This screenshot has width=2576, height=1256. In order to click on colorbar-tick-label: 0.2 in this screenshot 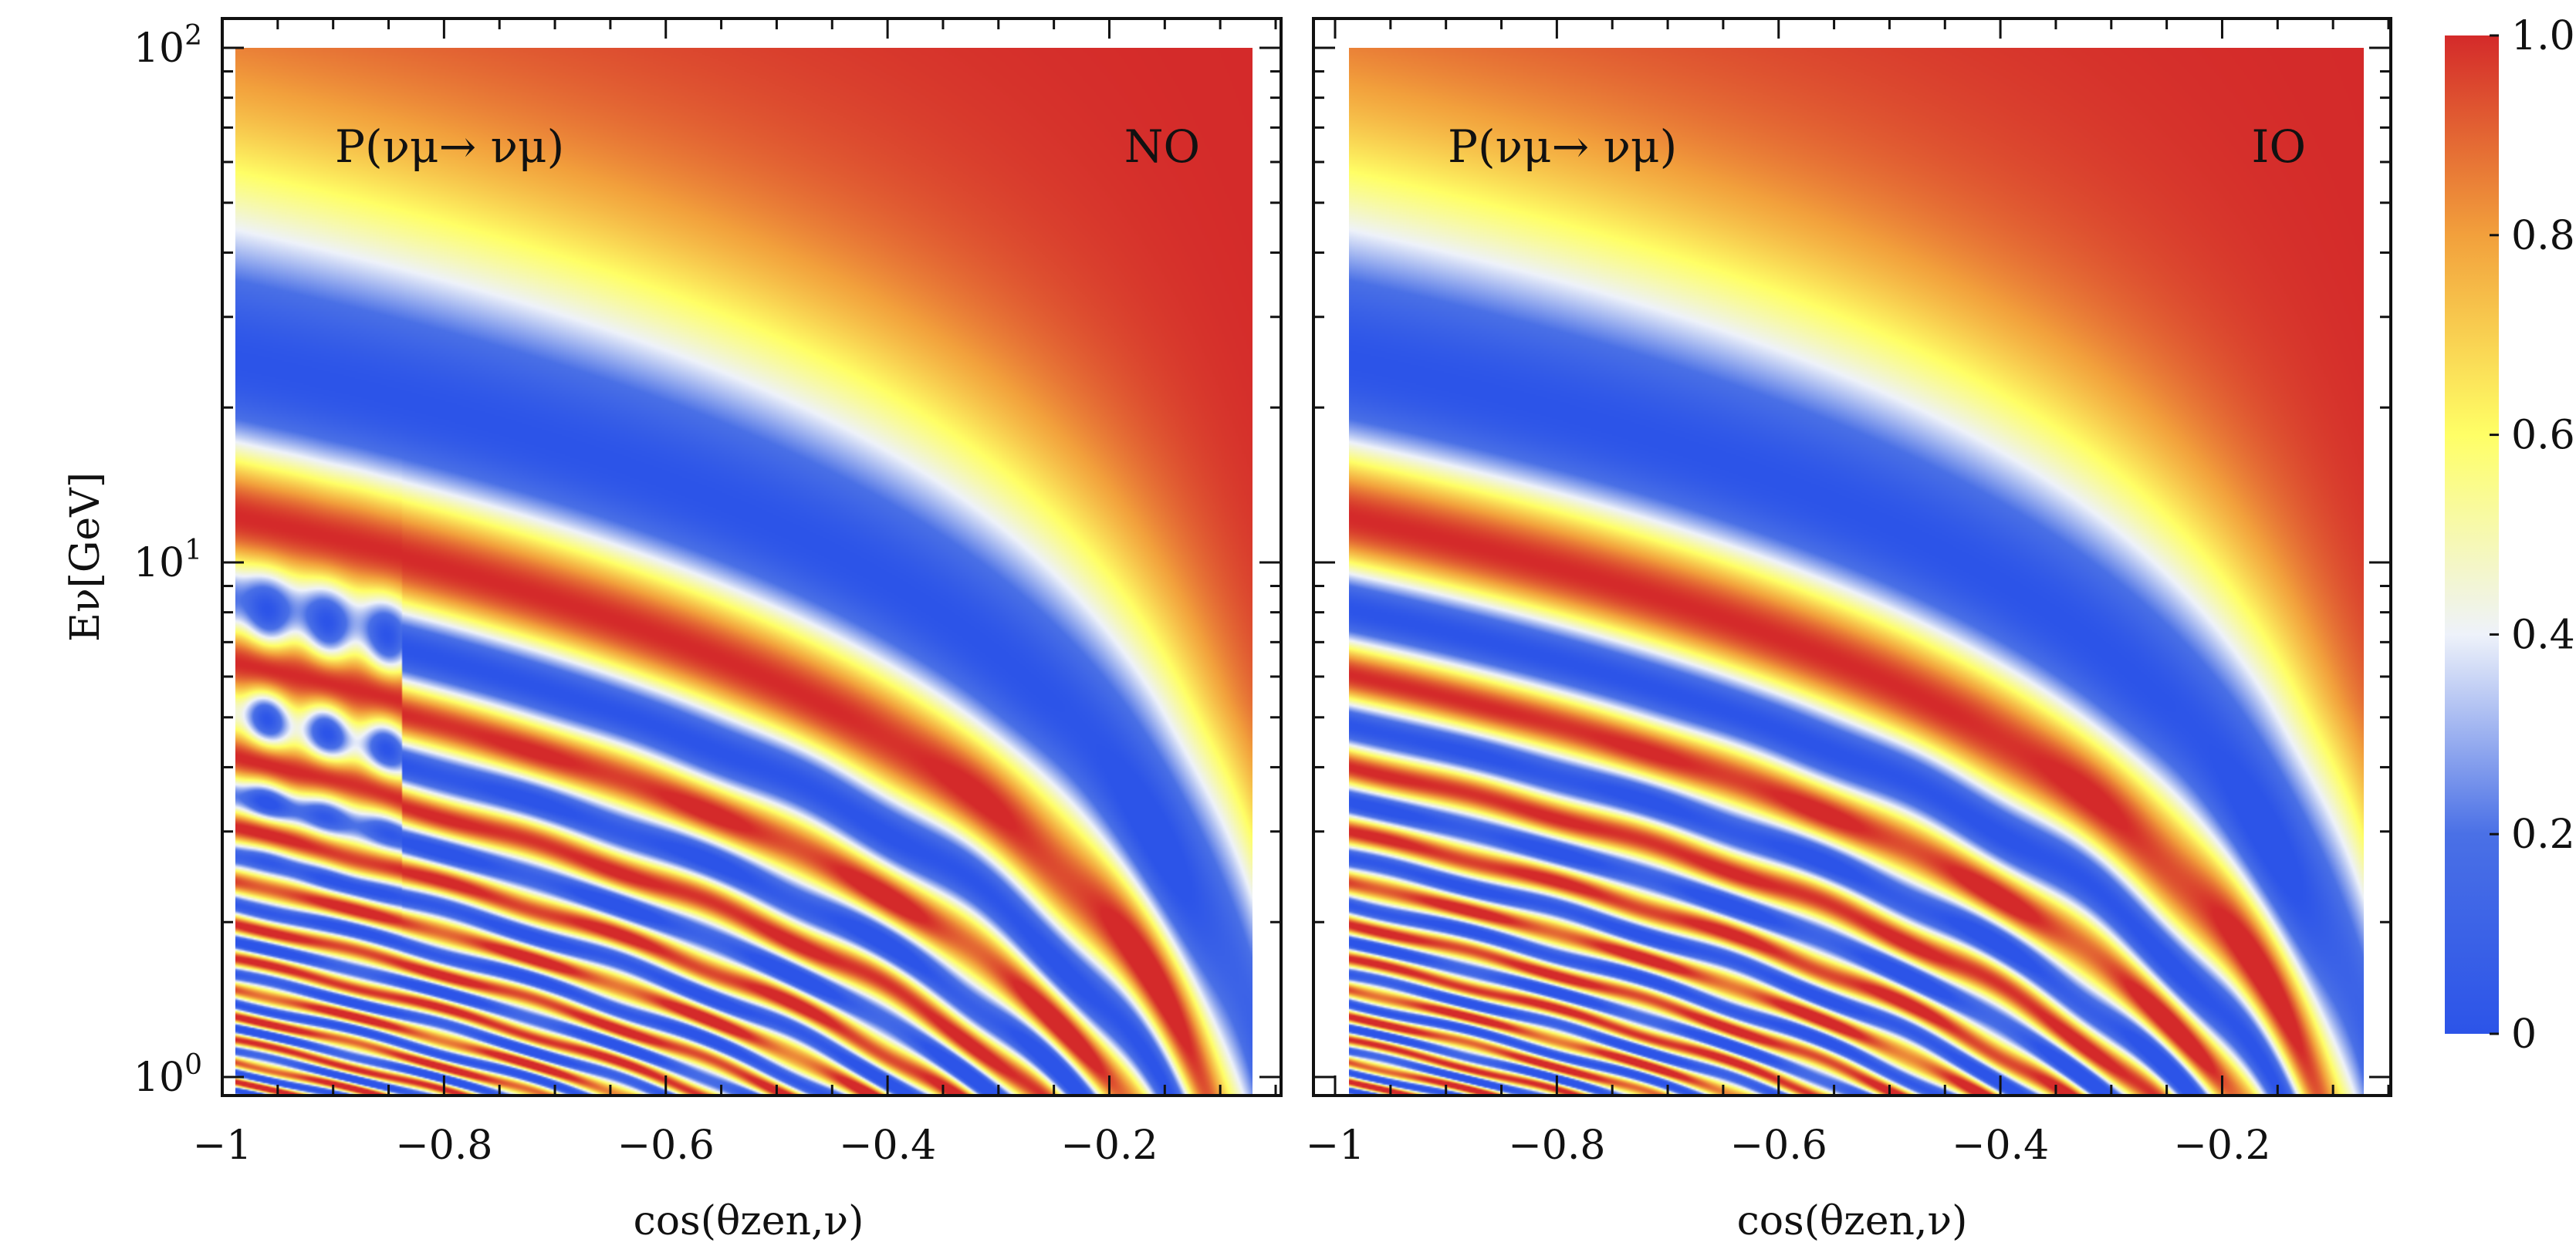, I will do `click(2543, 835)`.